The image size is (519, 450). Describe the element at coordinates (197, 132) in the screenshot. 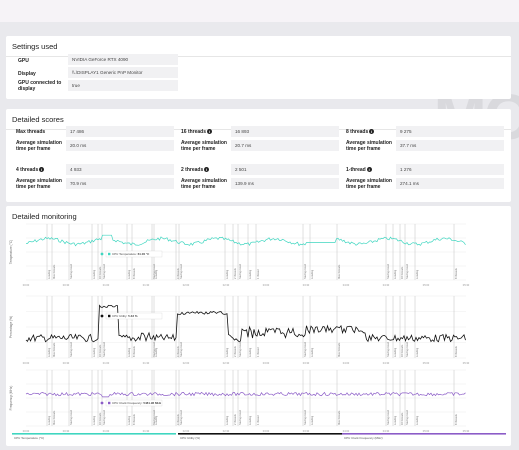

I see `score-label-16-threads: 16 threads i` at that location.